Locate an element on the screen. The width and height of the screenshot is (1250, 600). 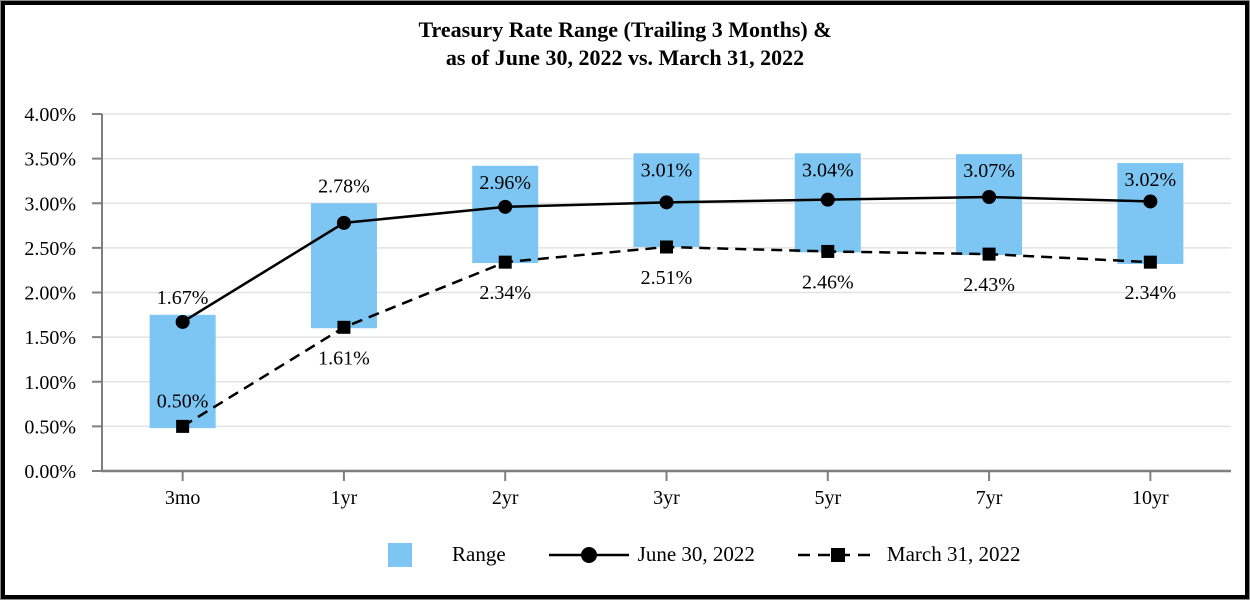
x-axis-tick-label: 10yr is located at coordinates (1150, 498).